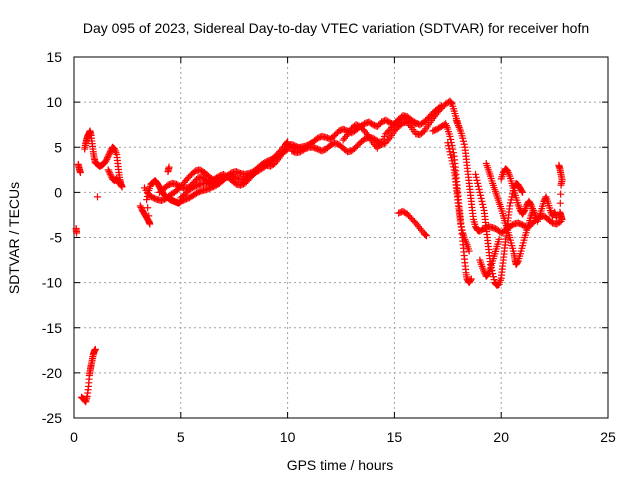 The width and height of the screenshot is (640, 480). What do you see at coordinates (52, 283) in the screenshot?
I see `y-tick-label: -10` at bounding box center [52, 283].